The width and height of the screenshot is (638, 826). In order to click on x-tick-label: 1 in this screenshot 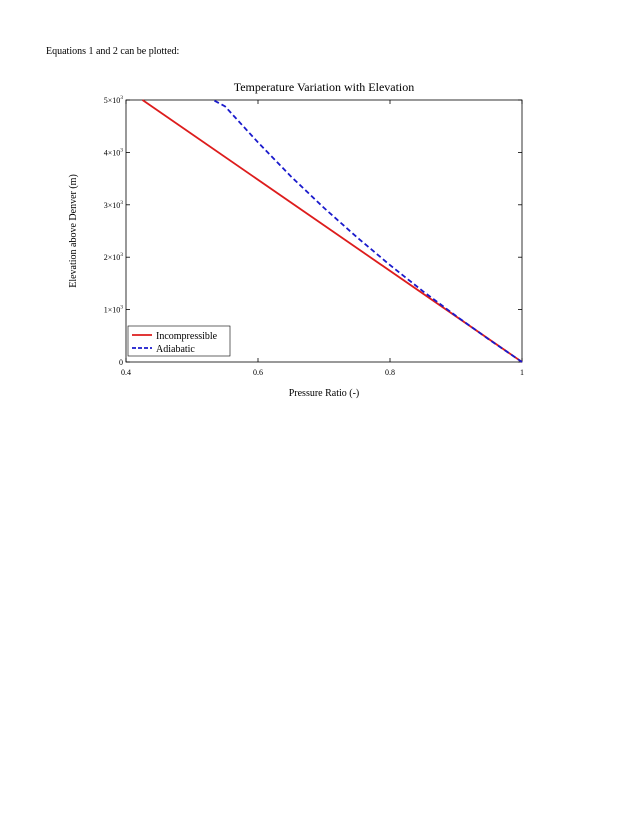, I will do `click(522, 372)`.